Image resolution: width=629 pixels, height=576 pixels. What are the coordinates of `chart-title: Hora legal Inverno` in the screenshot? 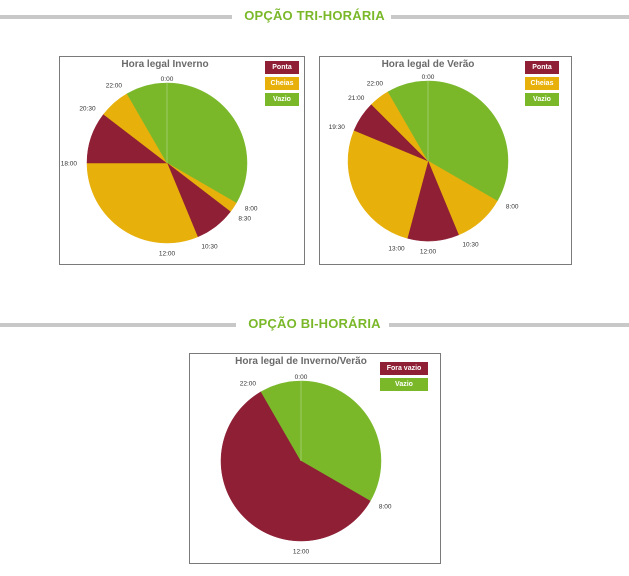 It's located at (165, 64).